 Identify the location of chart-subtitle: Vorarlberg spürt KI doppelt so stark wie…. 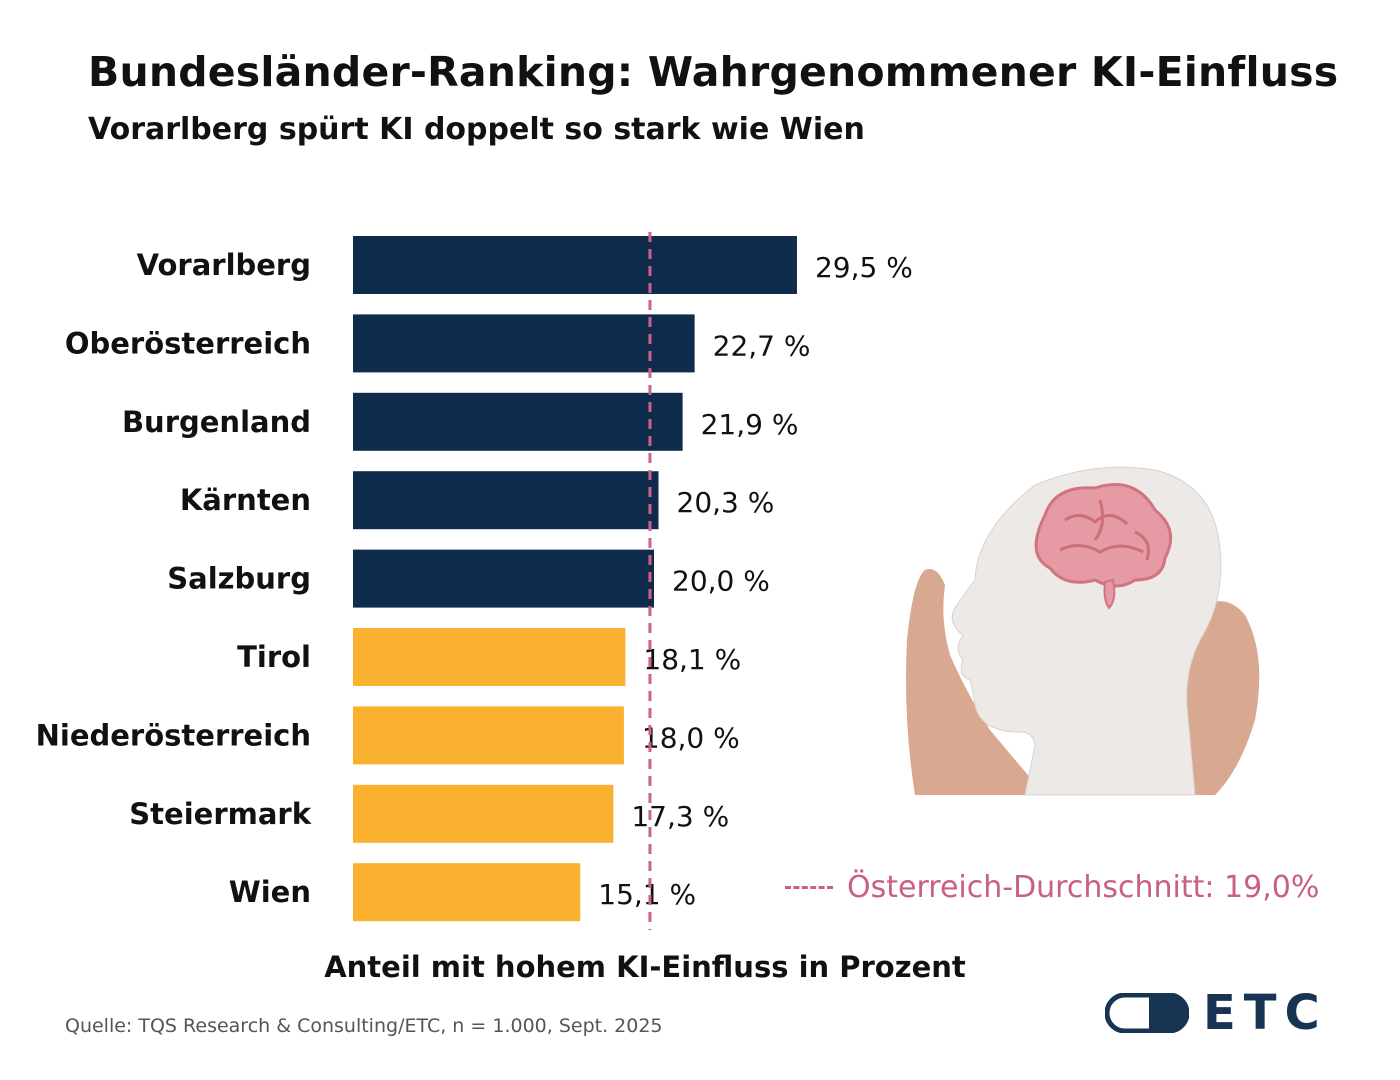
(476, 129).